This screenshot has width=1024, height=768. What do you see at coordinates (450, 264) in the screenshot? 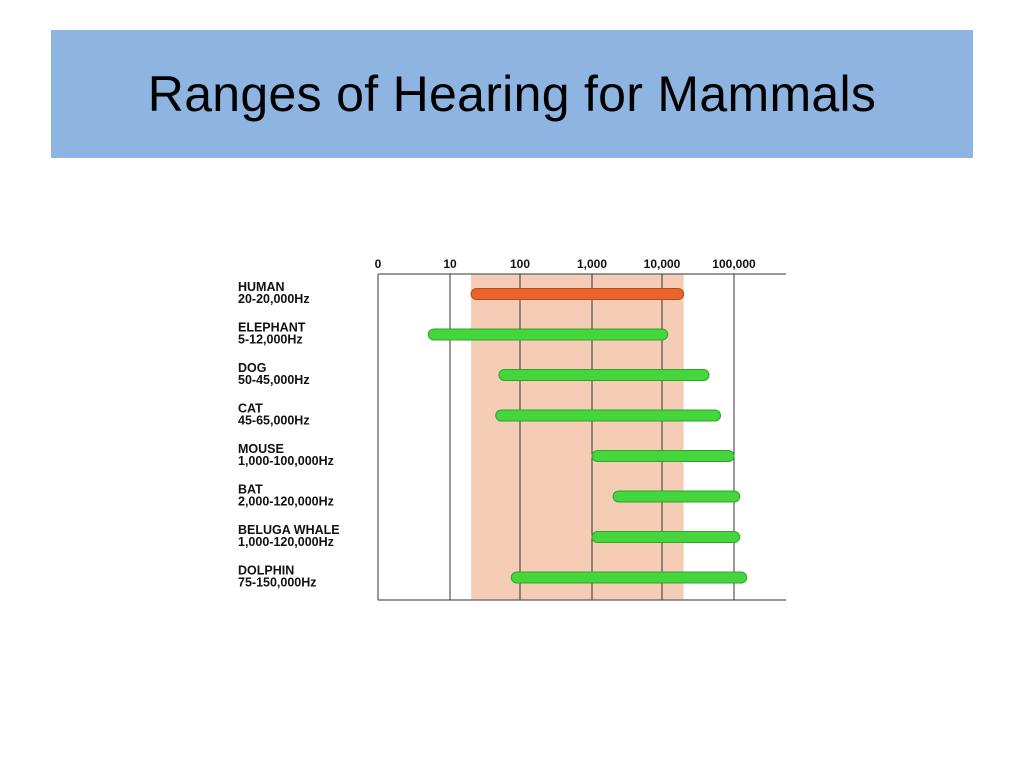
I see `x-tick-label: 10` at bounding box center [450, 264].